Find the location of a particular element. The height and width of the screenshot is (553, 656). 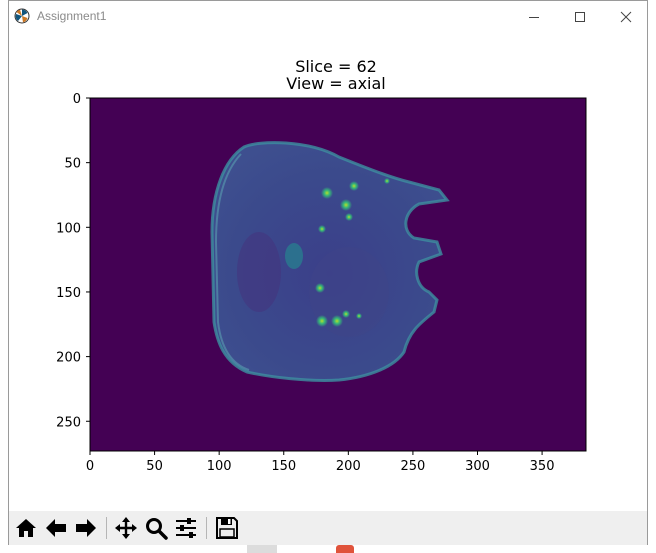

background-logo-icon is located at coordinates (345, 549).